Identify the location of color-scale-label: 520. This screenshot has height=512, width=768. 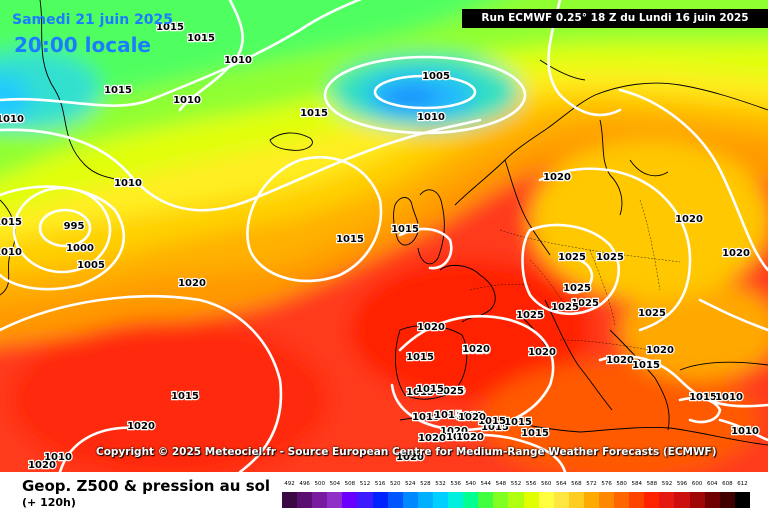
(395, 484).